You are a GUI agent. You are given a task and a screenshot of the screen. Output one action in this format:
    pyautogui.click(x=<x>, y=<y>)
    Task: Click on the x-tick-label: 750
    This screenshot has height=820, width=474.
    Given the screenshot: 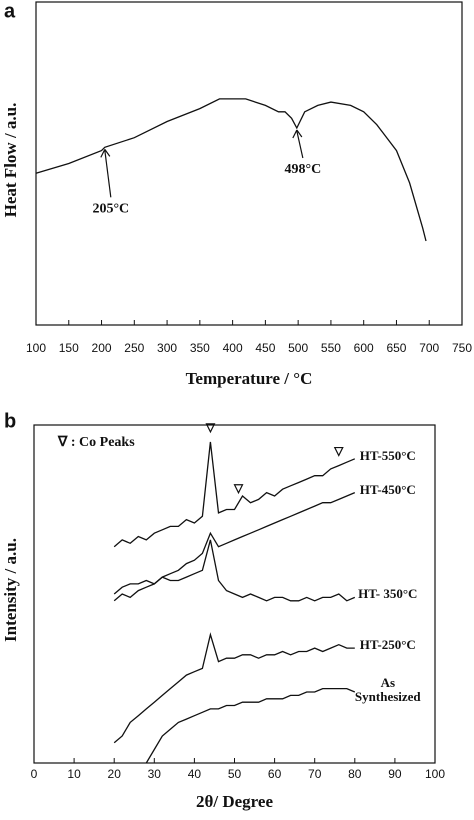 What is the action you would take?
    pyautogui.click(x=462, y=348)
    